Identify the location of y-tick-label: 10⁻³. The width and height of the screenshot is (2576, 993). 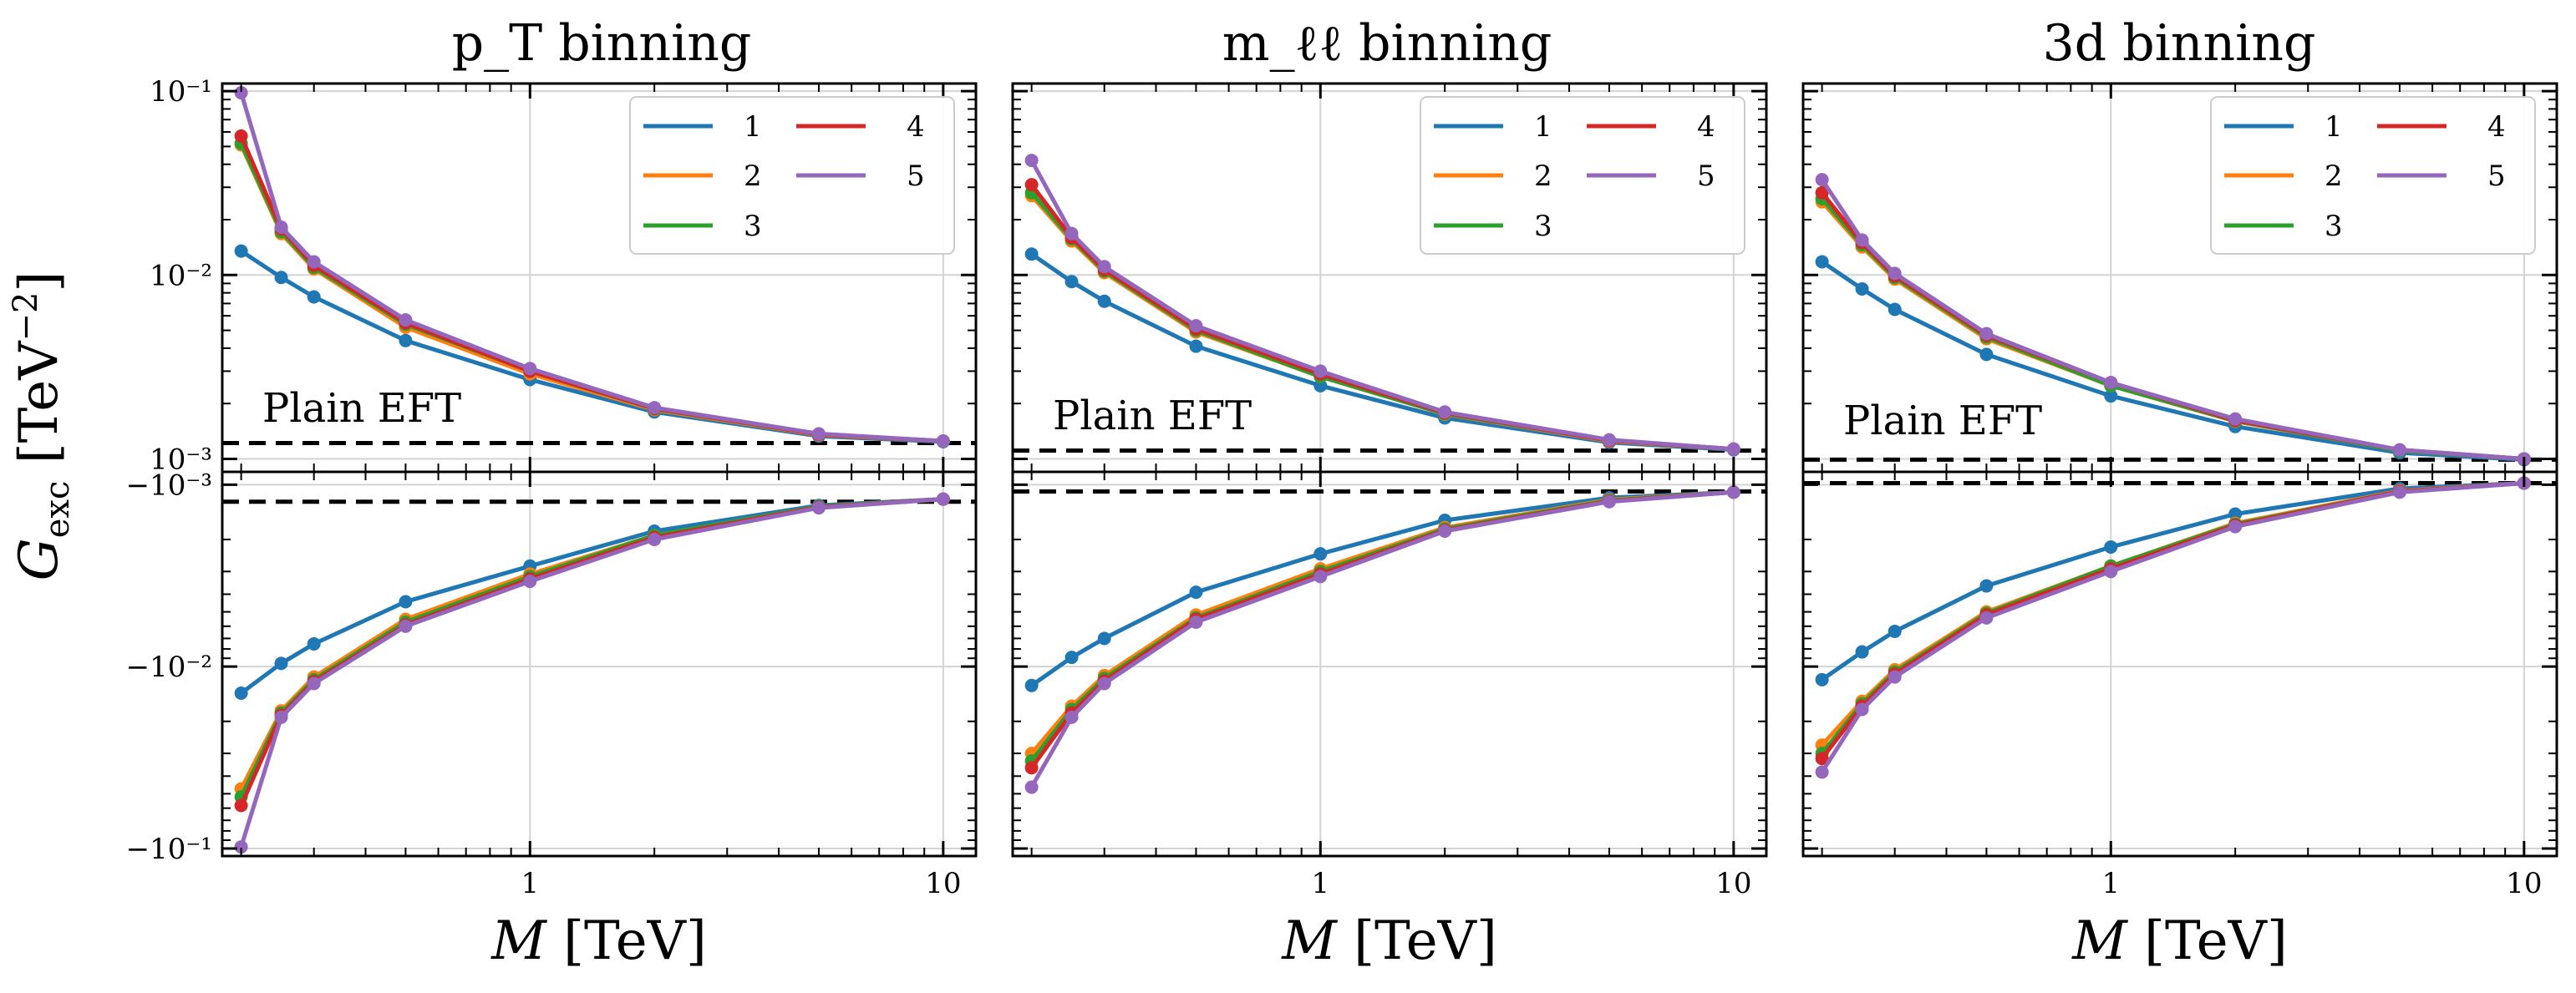
(181, 459).